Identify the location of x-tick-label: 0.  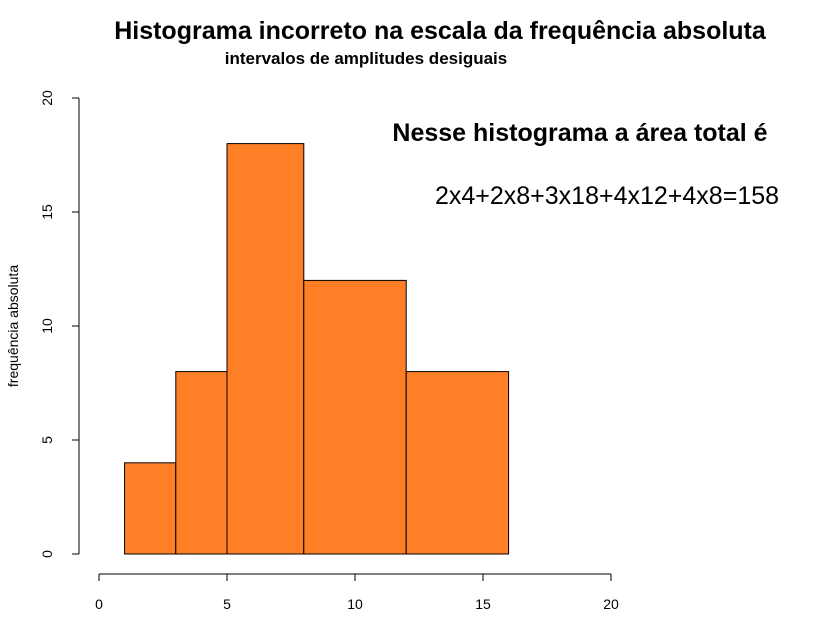
(99, 604).